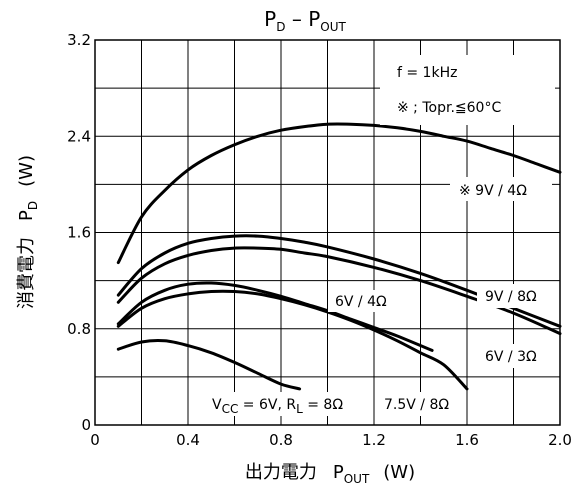 This screenshot has height=493, width=581. What do you see at coordinates (305, 20) in the screenshot?
I see `chart-title: PD – POUT` at bounding box center [305, 20].